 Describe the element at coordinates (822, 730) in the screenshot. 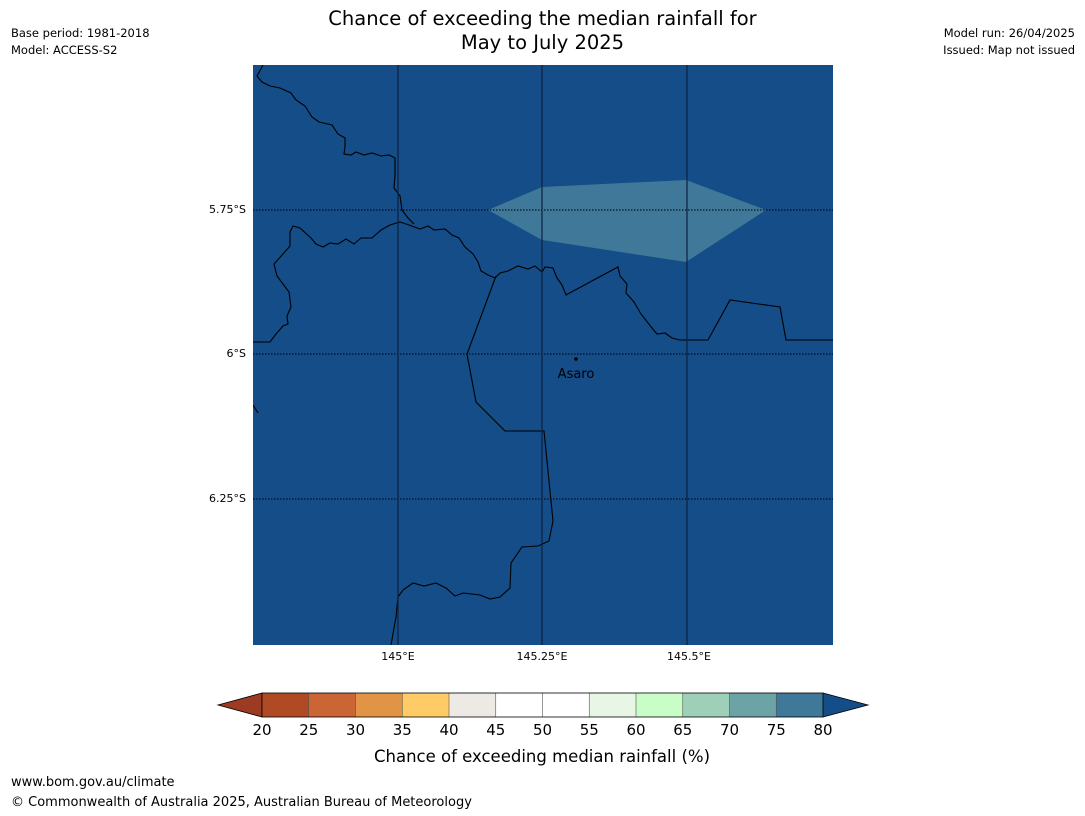

I see `colorbar-tick-label: 80` at that location.